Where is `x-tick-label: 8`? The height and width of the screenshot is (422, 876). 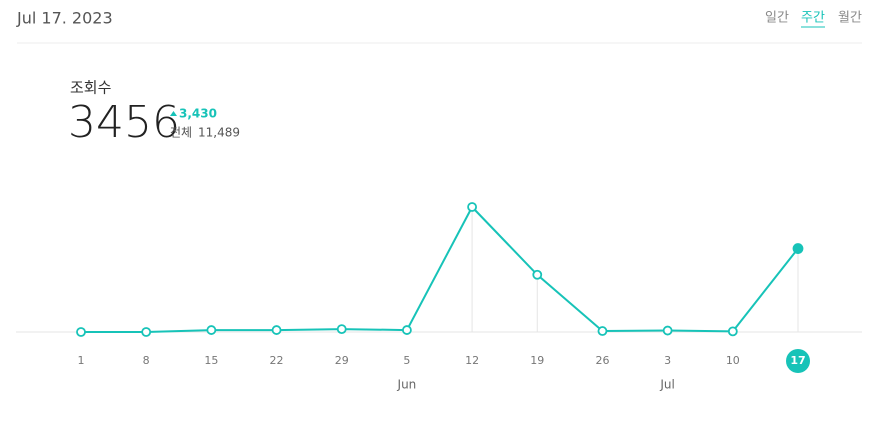
x-tick-label: 8 is located at coordinates (146, 360).